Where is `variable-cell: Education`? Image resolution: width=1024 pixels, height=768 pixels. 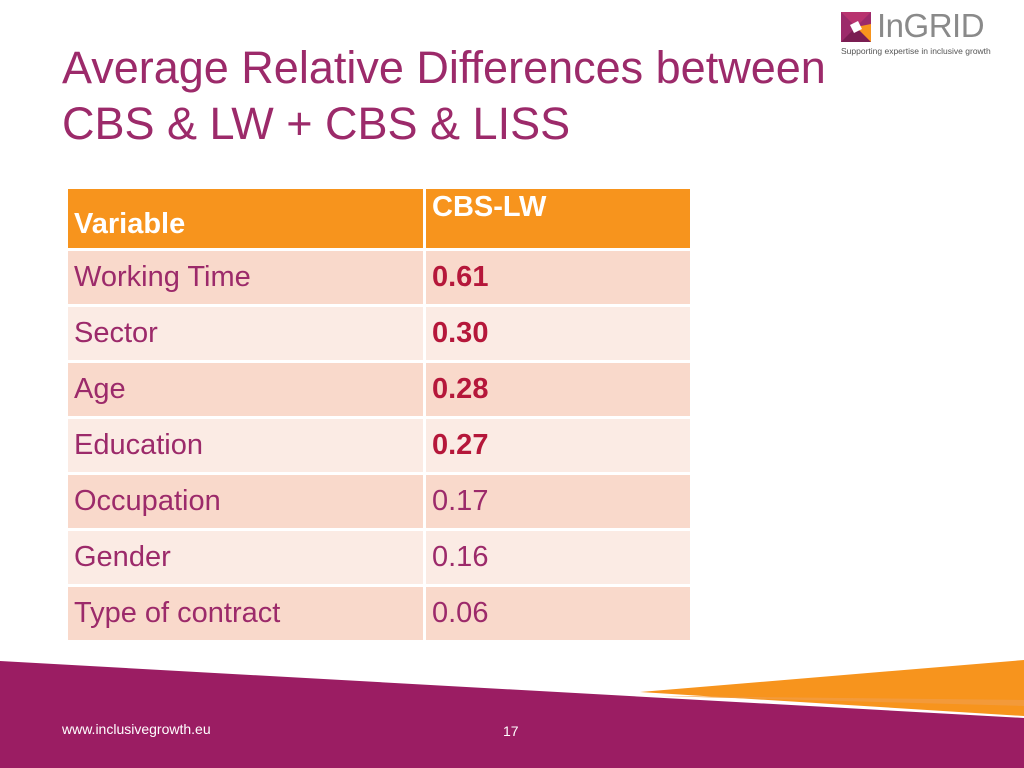
variable-cell: Education is located at coordinates (245, 445).